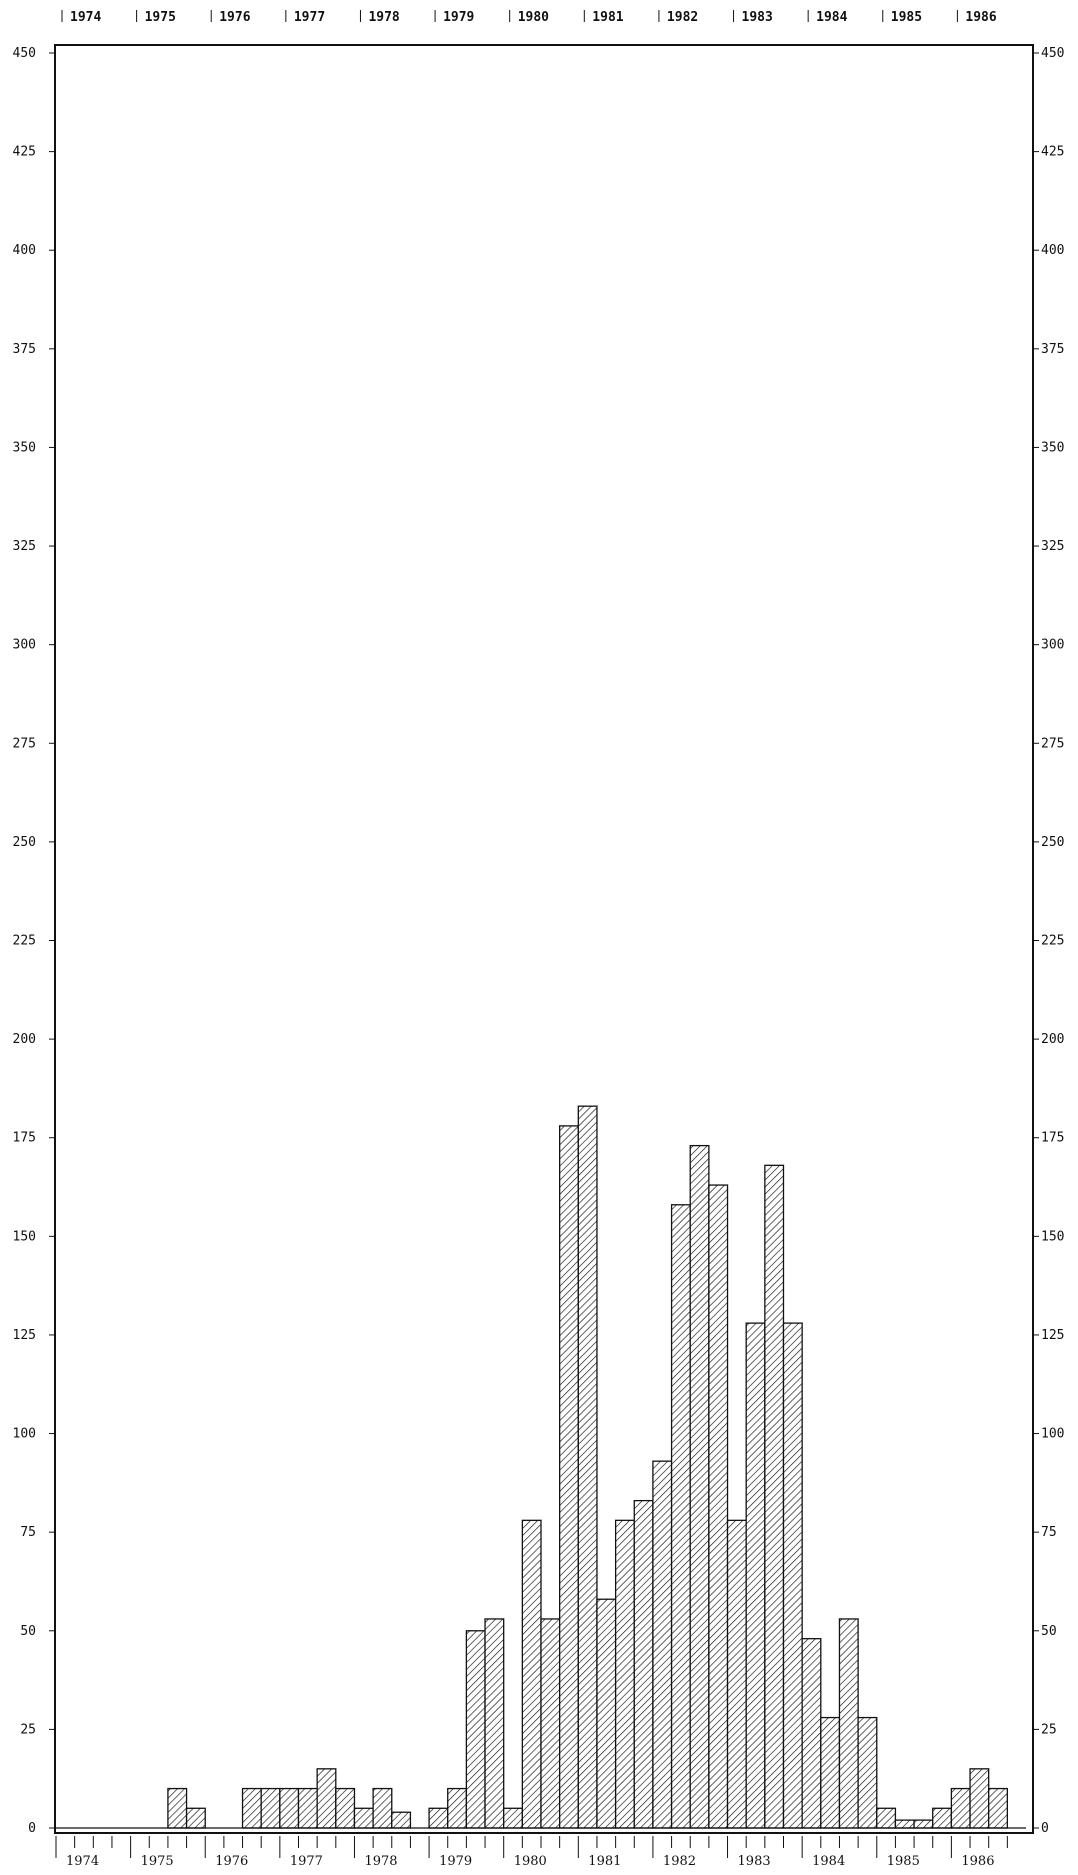 This screenshot has width=1078, height=1875. Describe the element at coordinates (903, 1861) in the screenshot. I see `bottom-year-label: 1985` at that location.